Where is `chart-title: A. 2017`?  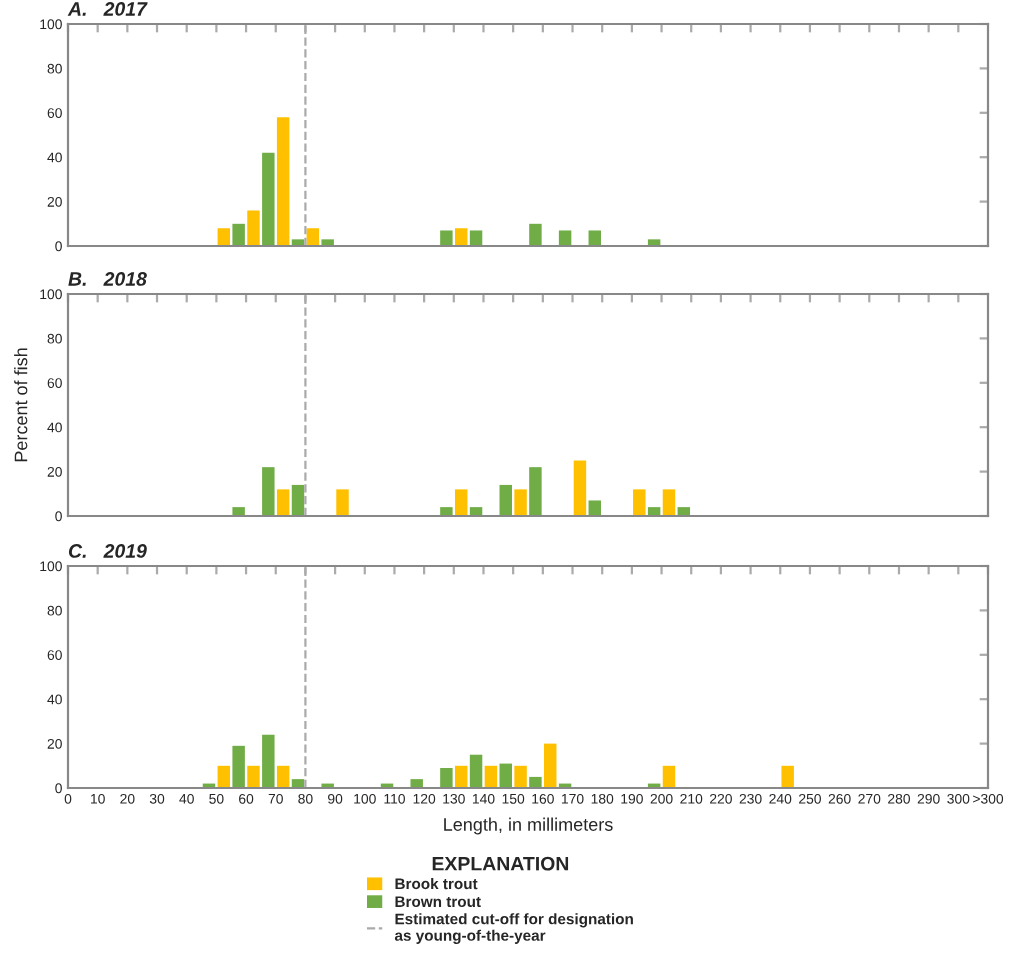 chart-title: A. 2017 is located at coordinates (107, 9).